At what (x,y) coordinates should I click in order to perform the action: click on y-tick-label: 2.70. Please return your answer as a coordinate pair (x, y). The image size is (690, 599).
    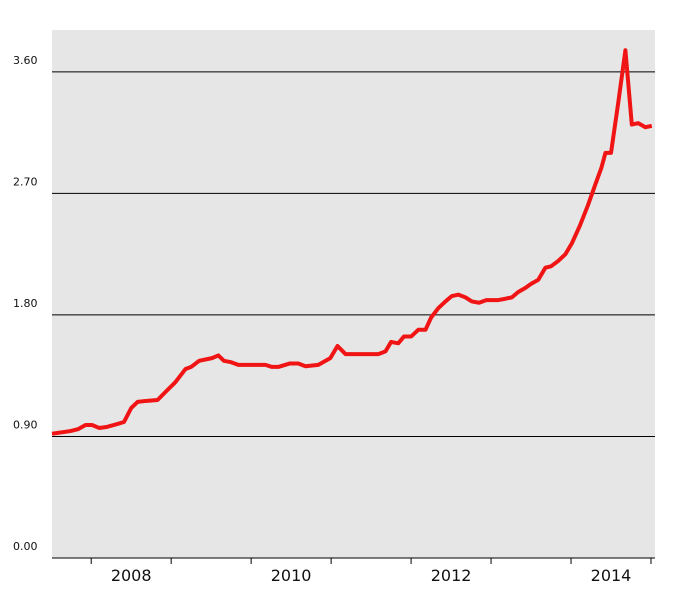
    Looking at the image, I should click on (25, 181).